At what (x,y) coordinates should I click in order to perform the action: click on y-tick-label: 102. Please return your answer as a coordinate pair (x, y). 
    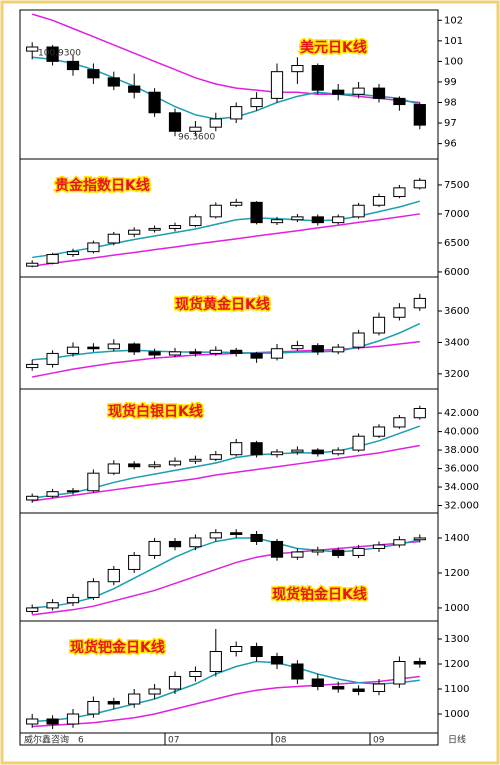
    Looking at the image, I should click on (453, 20).